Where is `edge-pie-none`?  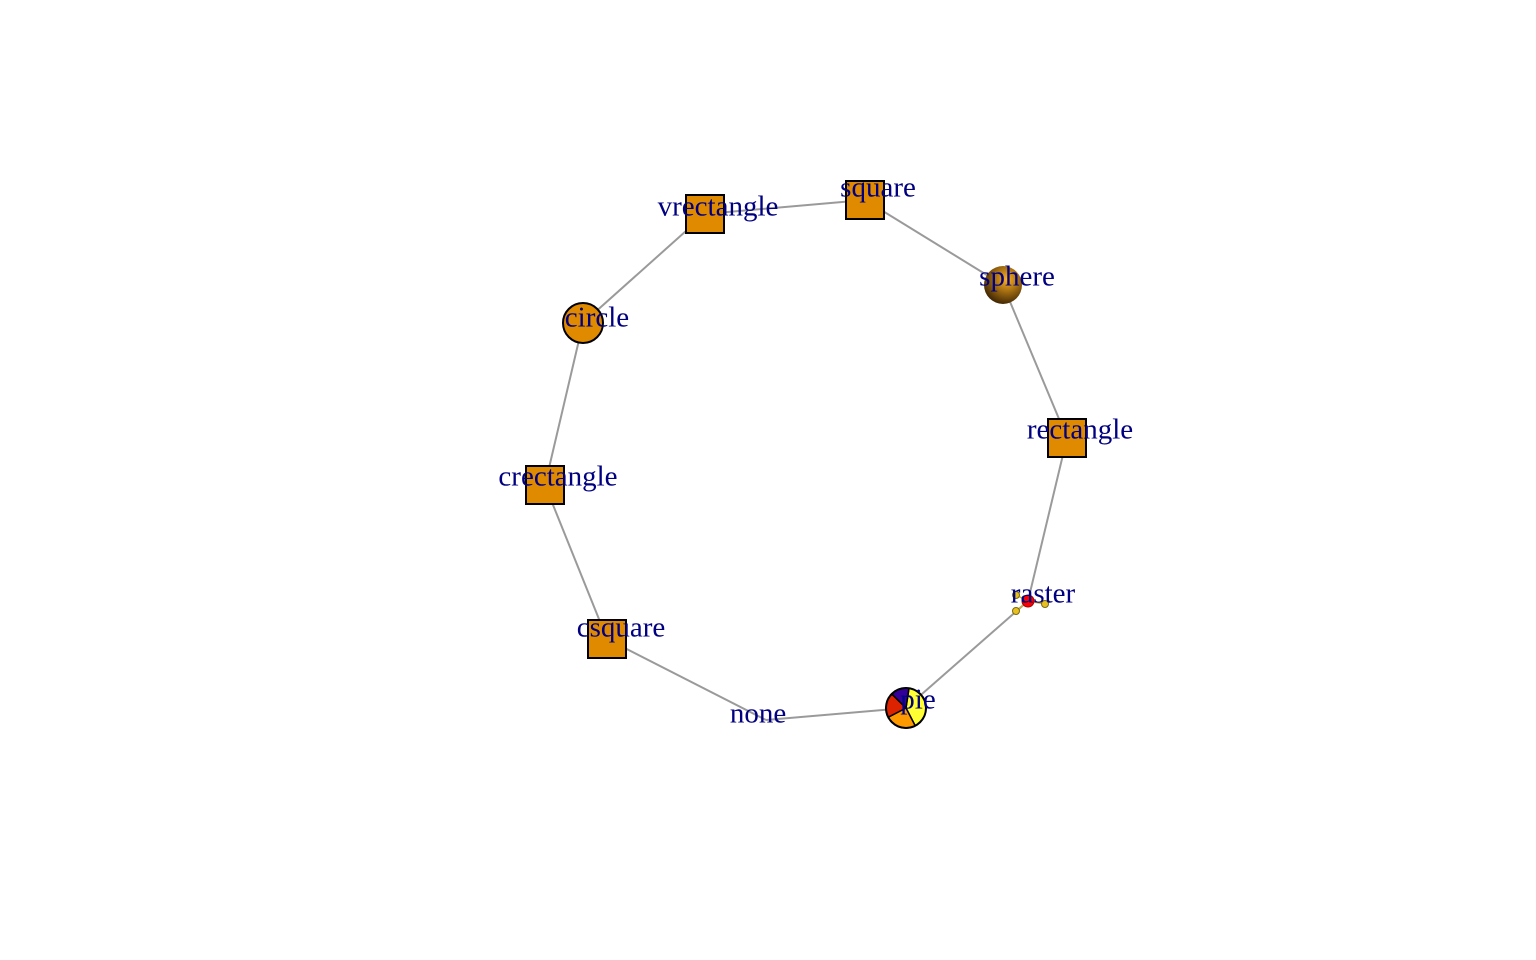 edge-pie-none is located at coordinates (836, 714).